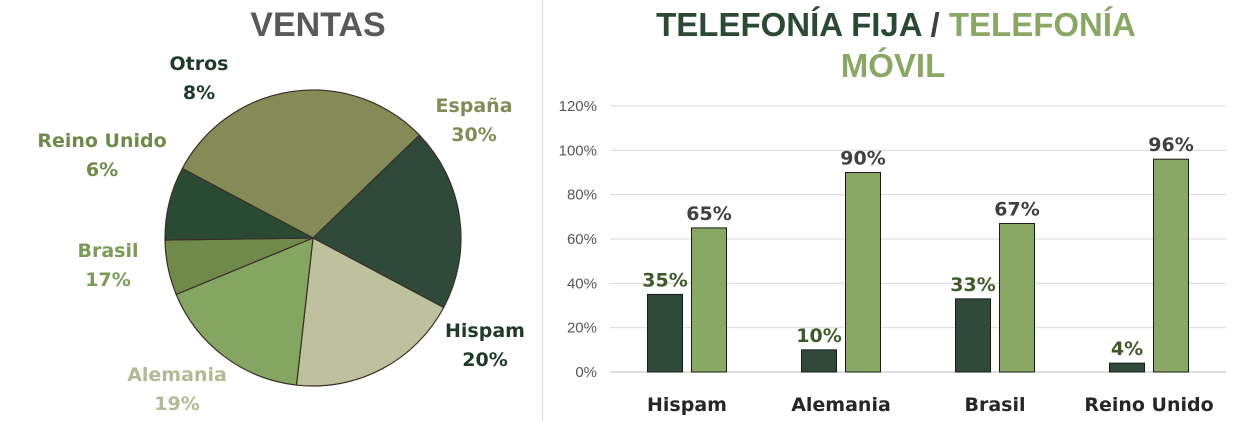 The image size is (1241, 421). Describe the element at coordinates (107, 280) in the screenshot. I see `pie-pct-brasil: 17%` at that location.